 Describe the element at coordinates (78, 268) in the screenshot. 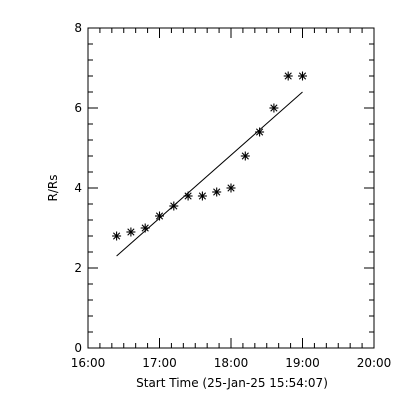

I see `y-tick-label: 2` at that location.